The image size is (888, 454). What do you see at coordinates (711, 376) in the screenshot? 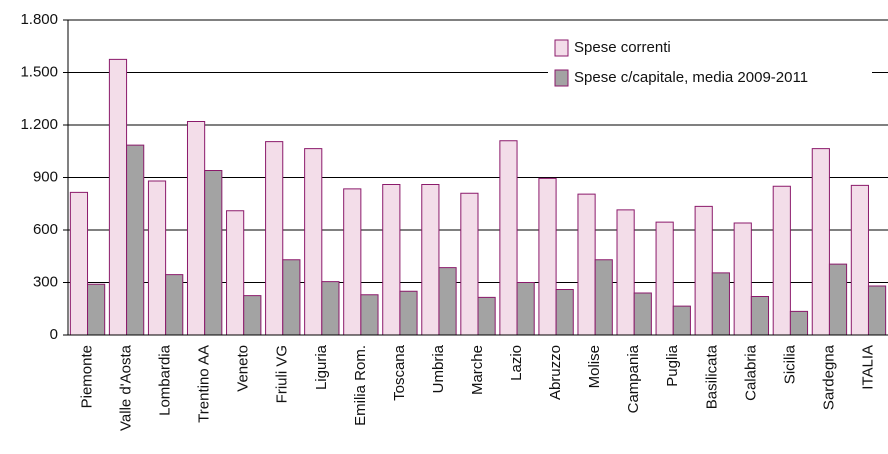
I see `x-tick-label: Basilicata` at bounding box center [711, 376].